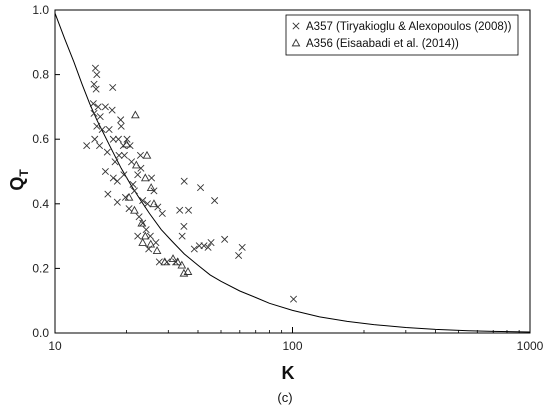 This screenshot has width=550, height=411. What do you see at coordinates (40, 204) in the screenshot?
I see `y-tick-label: 0.4` at bounding box center [40, 204].